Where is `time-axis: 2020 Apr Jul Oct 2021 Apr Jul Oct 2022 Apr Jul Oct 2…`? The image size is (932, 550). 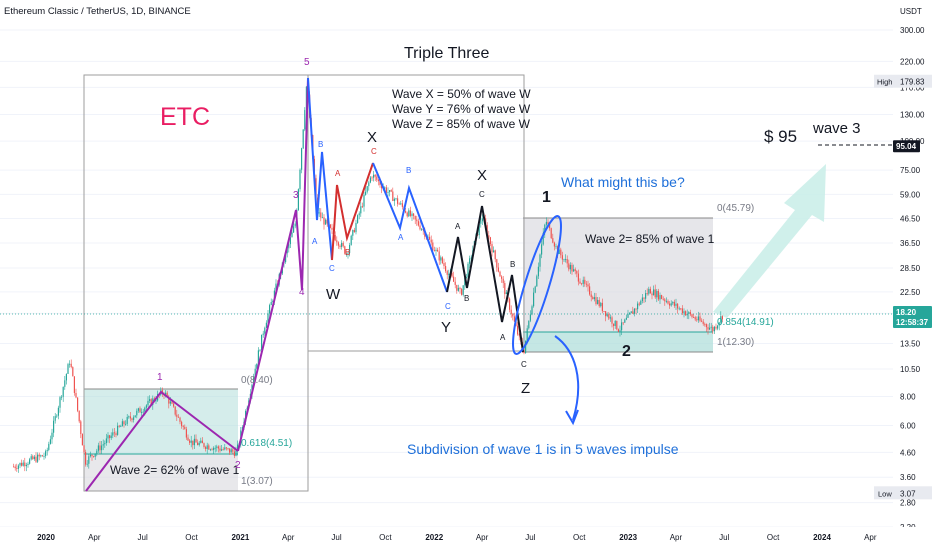 time-axis: 2020 Apr Jul Oct 2021 Apr Jul Oct 2022 Apr Jul Oct 2… is located at coordinates (466, 538).